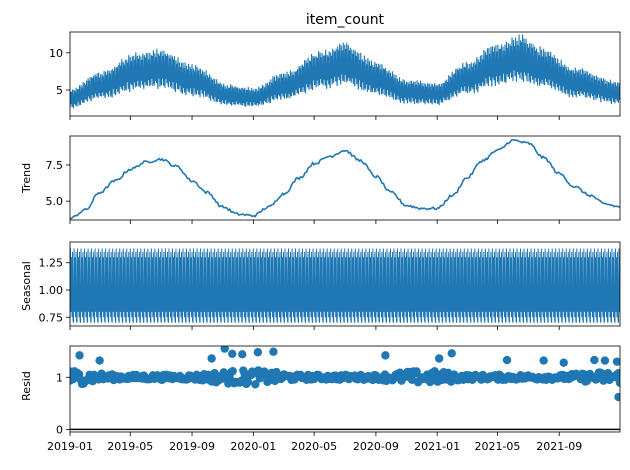  What do you see at coordinates (70, 446) in the screenshot?
I see `x-tick-label: 2019-01` at bounding box center [70, 446].